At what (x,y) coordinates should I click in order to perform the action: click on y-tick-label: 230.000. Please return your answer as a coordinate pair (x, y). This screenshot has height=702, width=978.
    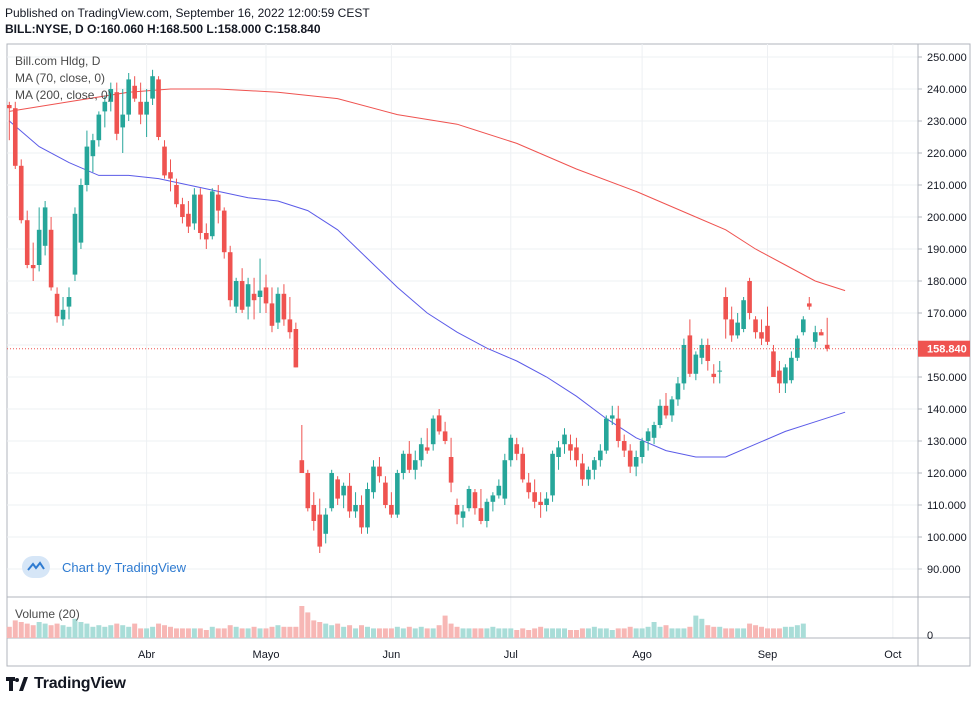
    Looking at the image, I should click on (947, 122).